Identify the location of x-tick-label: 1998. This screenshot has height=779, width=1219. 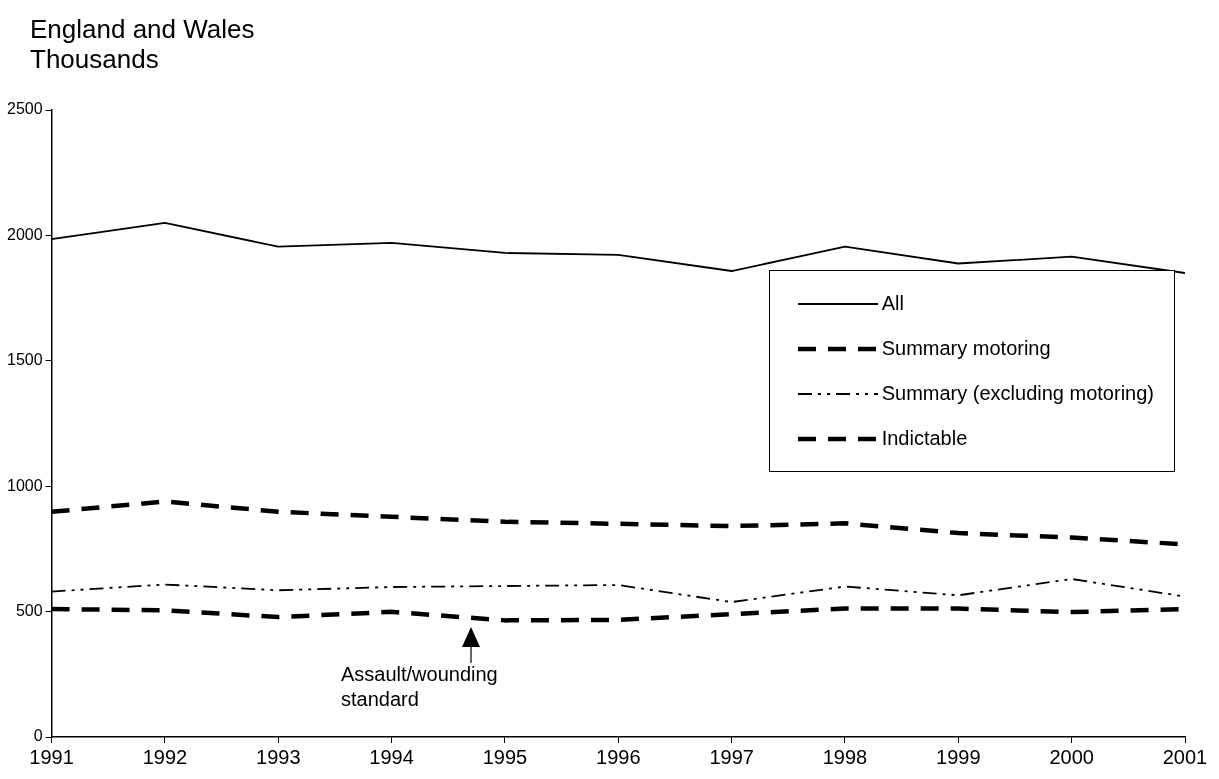
(845, 756).